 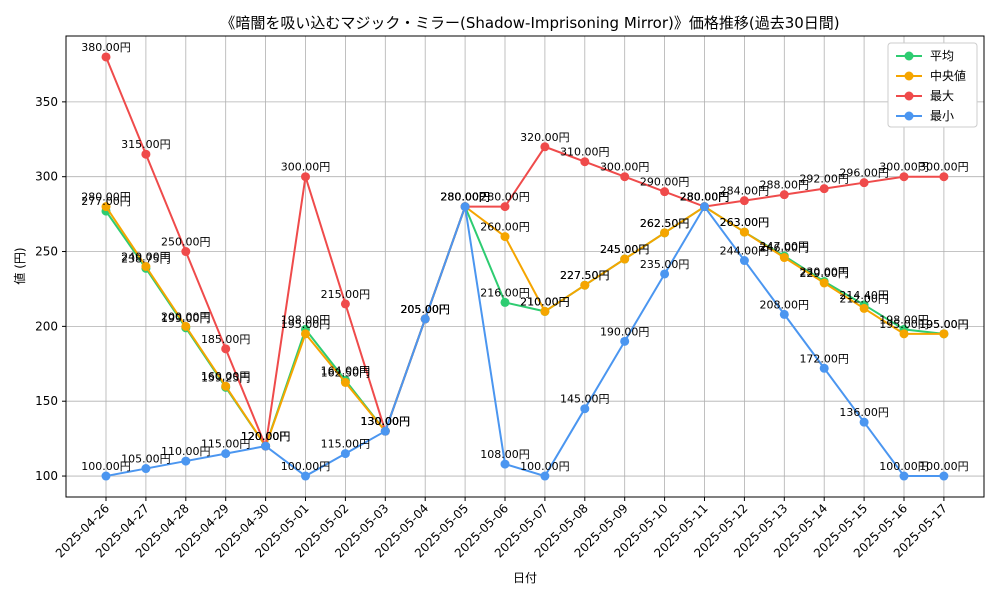 I want to click on data-label: 263.00円, so click(x=745, y=222).